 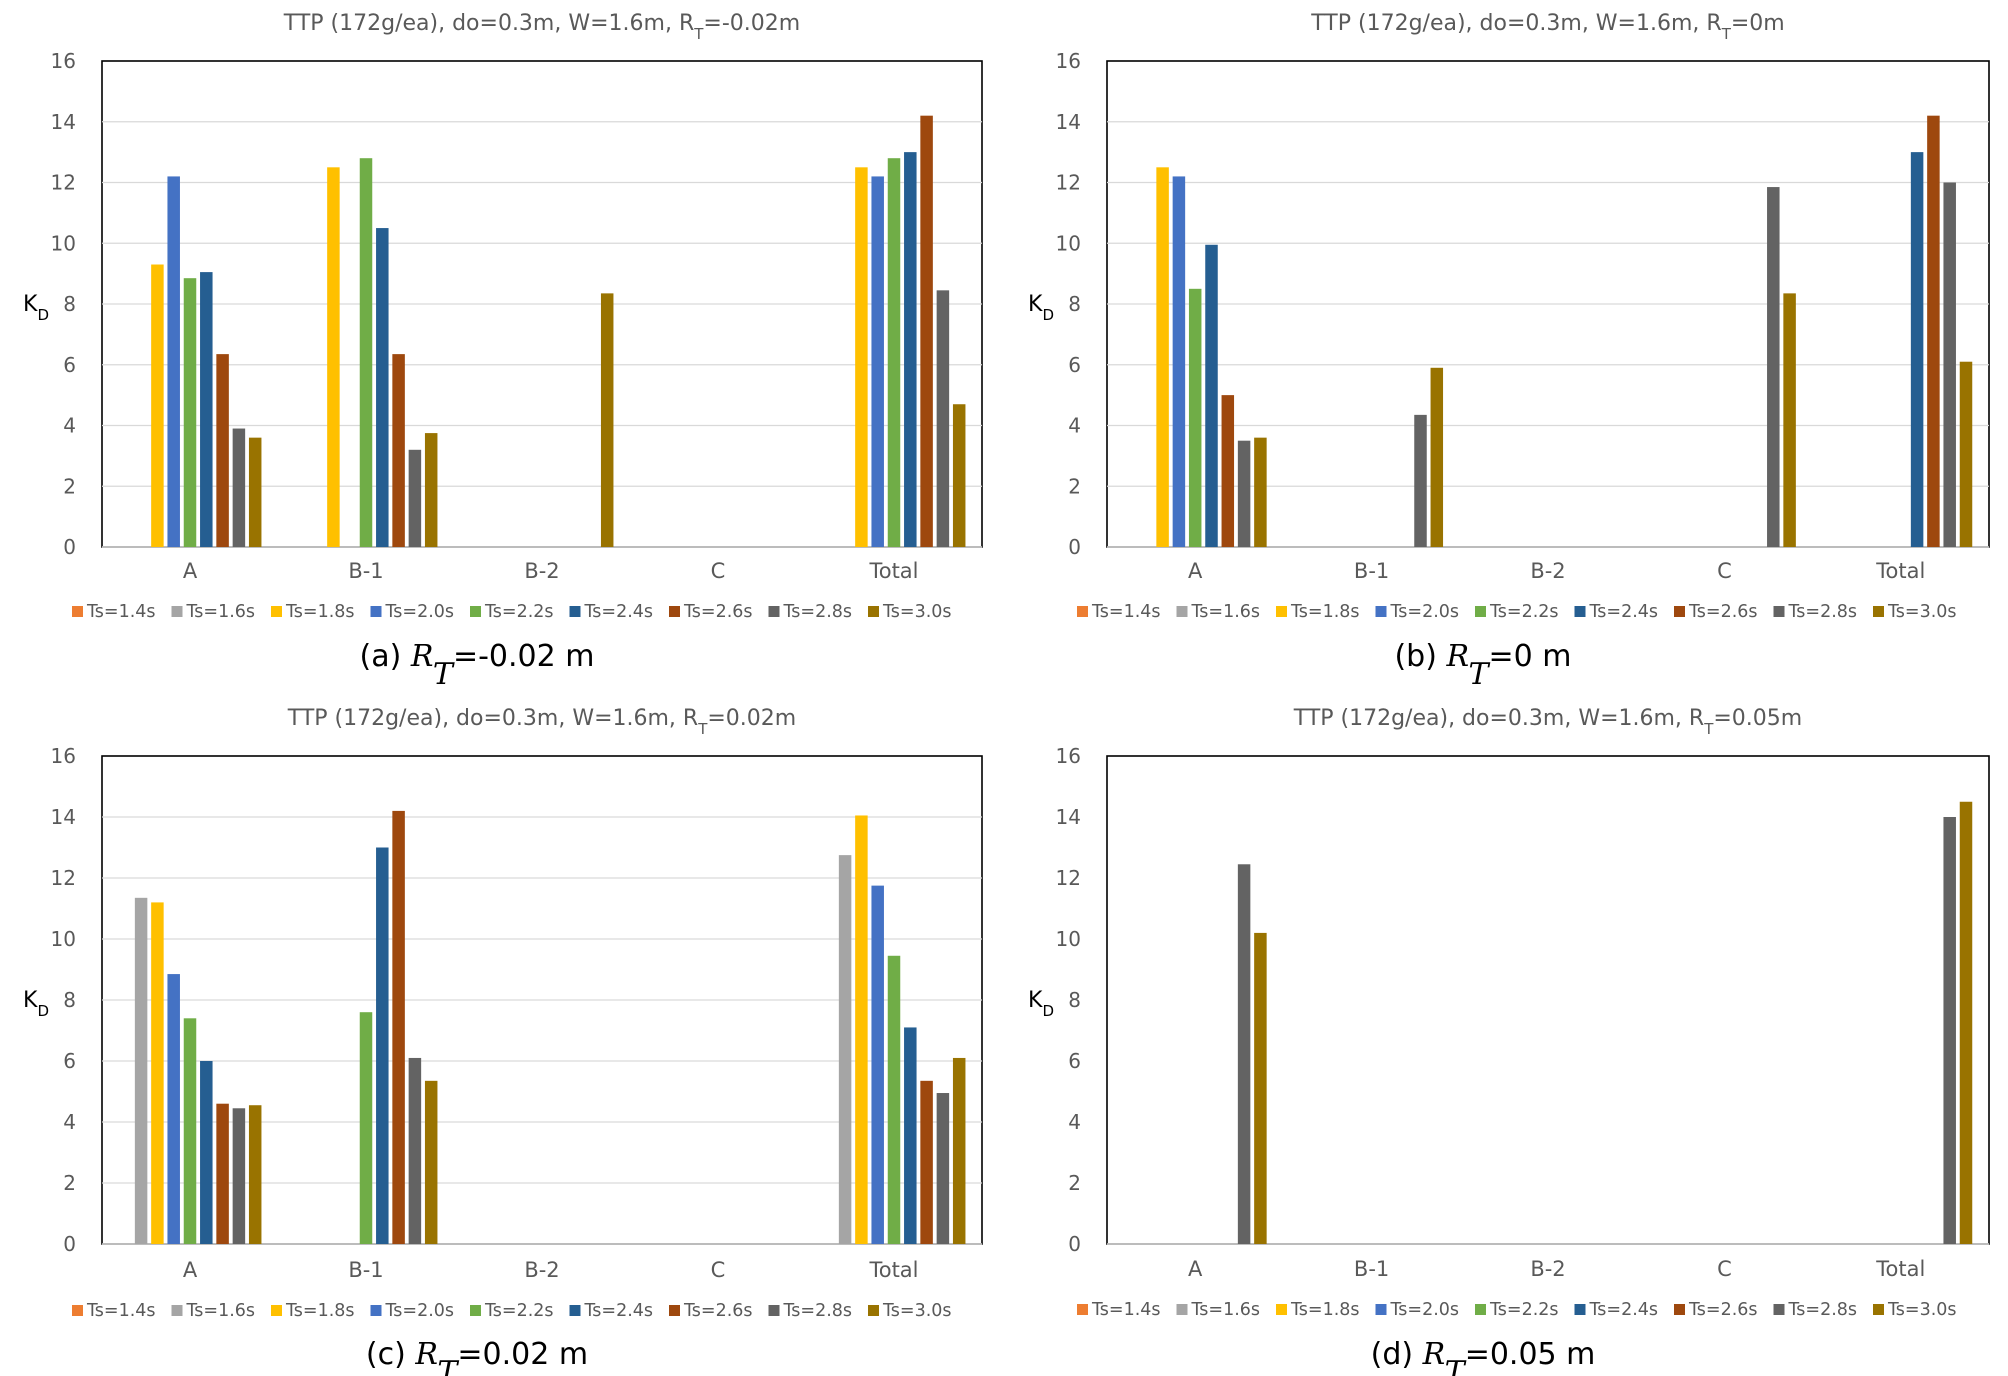 What do you see at coordinates (385, 656) in the screenshot?
I see `caption-prefix: (a)` at bounding box center [385, 656].